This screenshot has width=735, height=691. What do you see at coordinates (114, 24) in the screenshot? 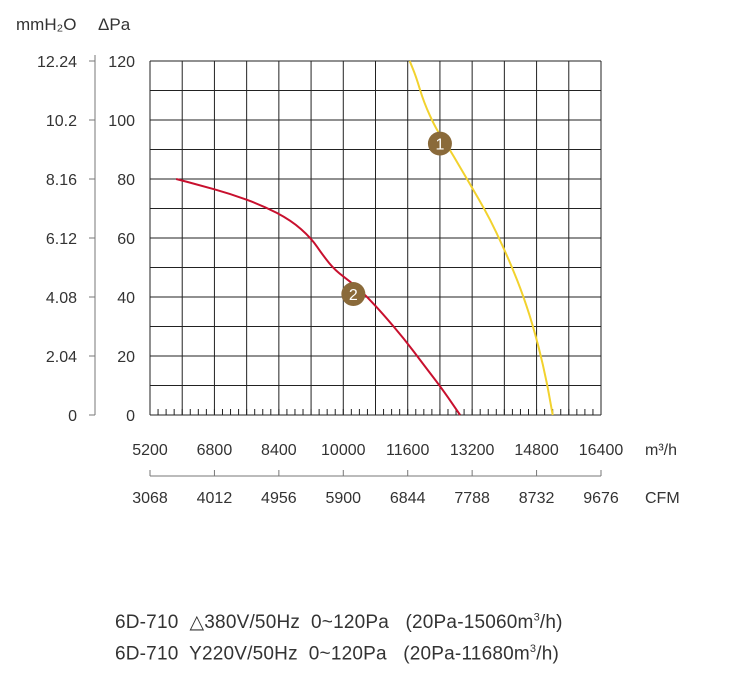
I see `right-axis-title: ΔPa` at bounding box center [114, 24].